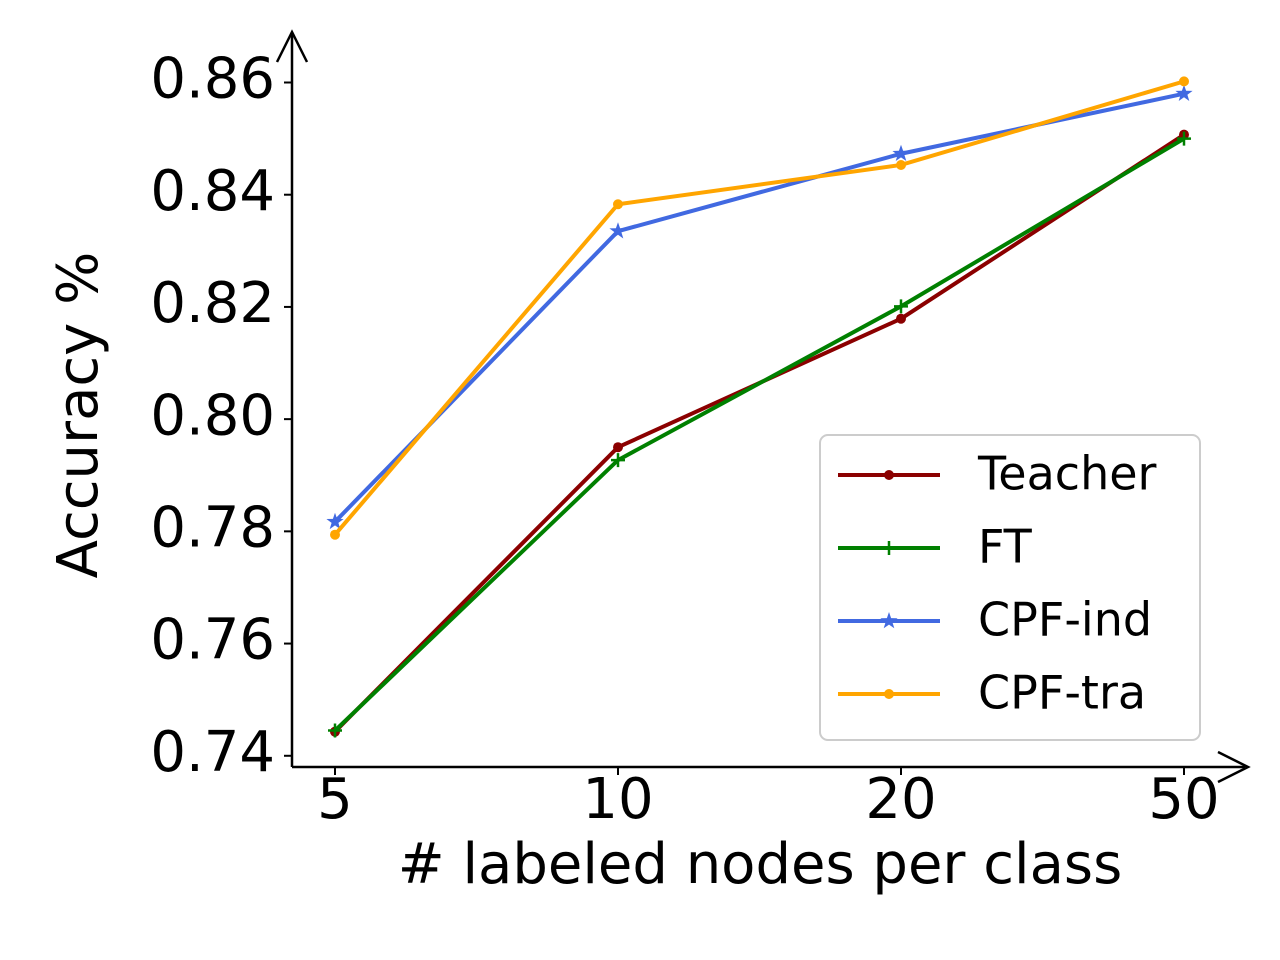 Image resolution: width=1280 pixels, height=960 pixels. Describe the element at coordinates (212, 303) in the screenshot. I see `y-tick-label: 0.82` at that location.